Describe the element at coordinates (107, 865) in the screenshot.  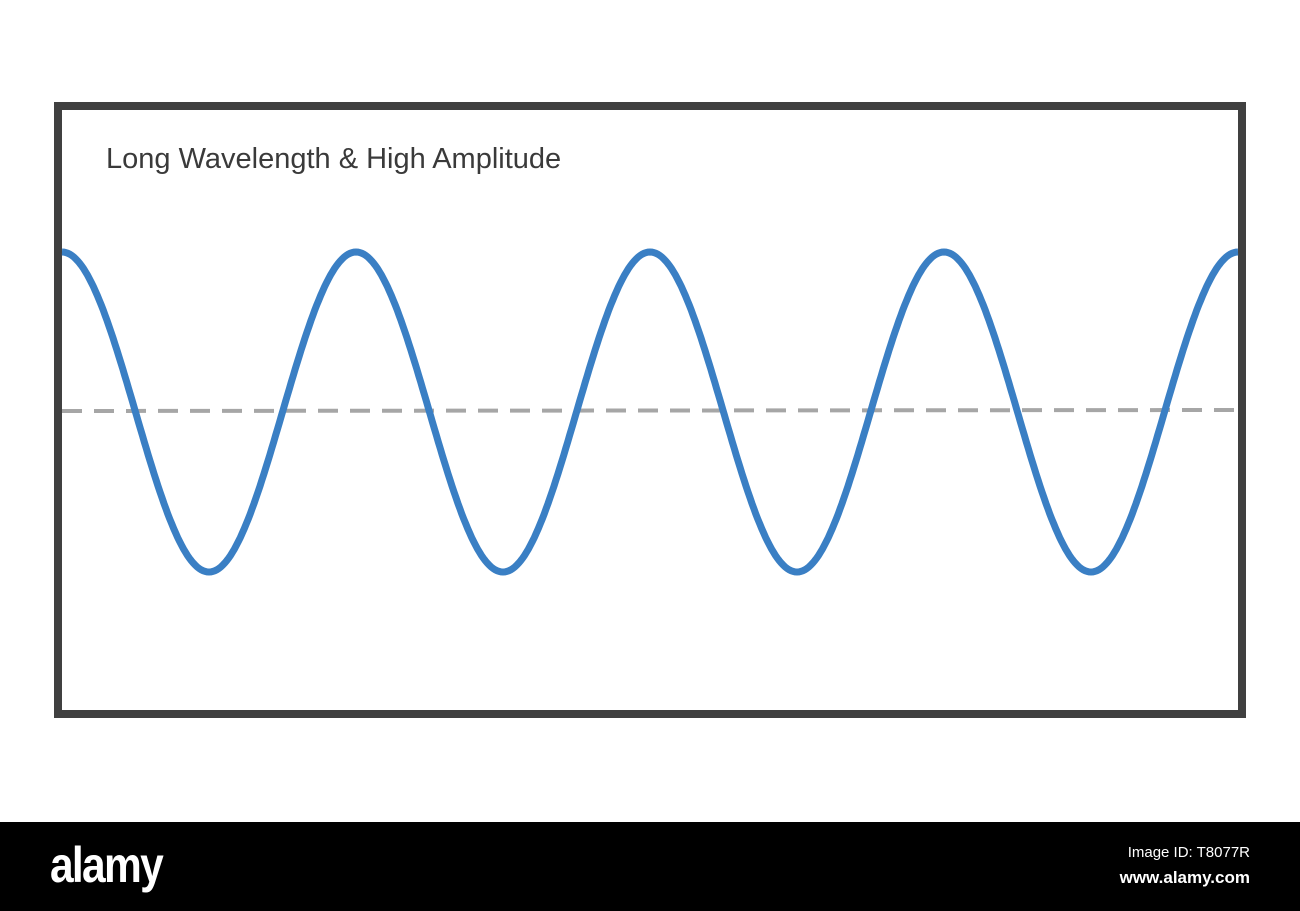
I see `alamy-logo: alamy` at that location.